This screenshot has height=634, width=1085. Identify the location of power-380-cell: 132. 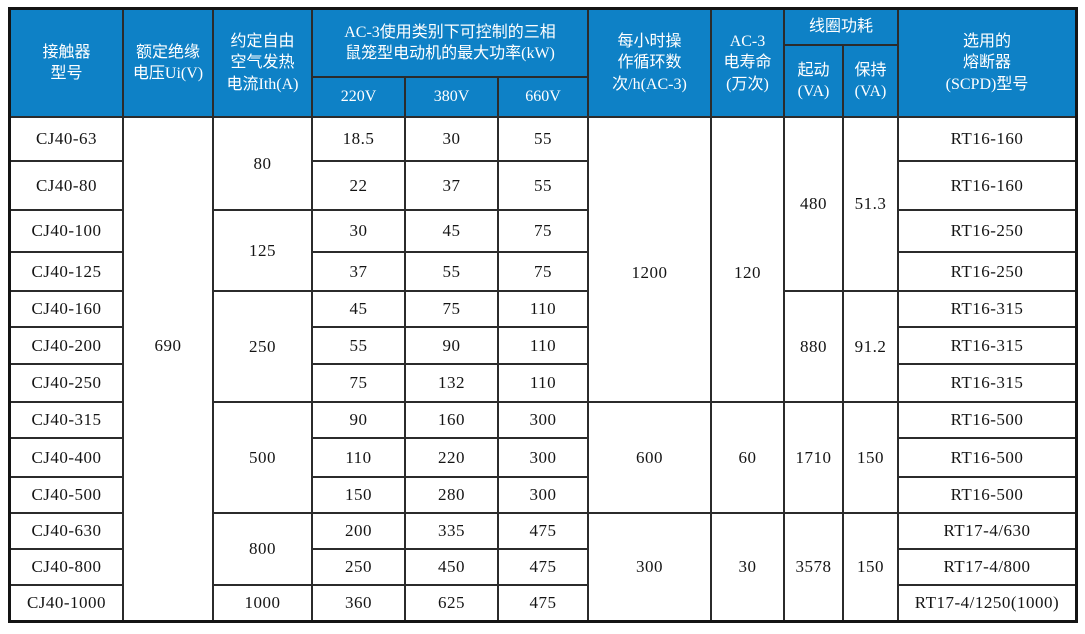
(451, 383).